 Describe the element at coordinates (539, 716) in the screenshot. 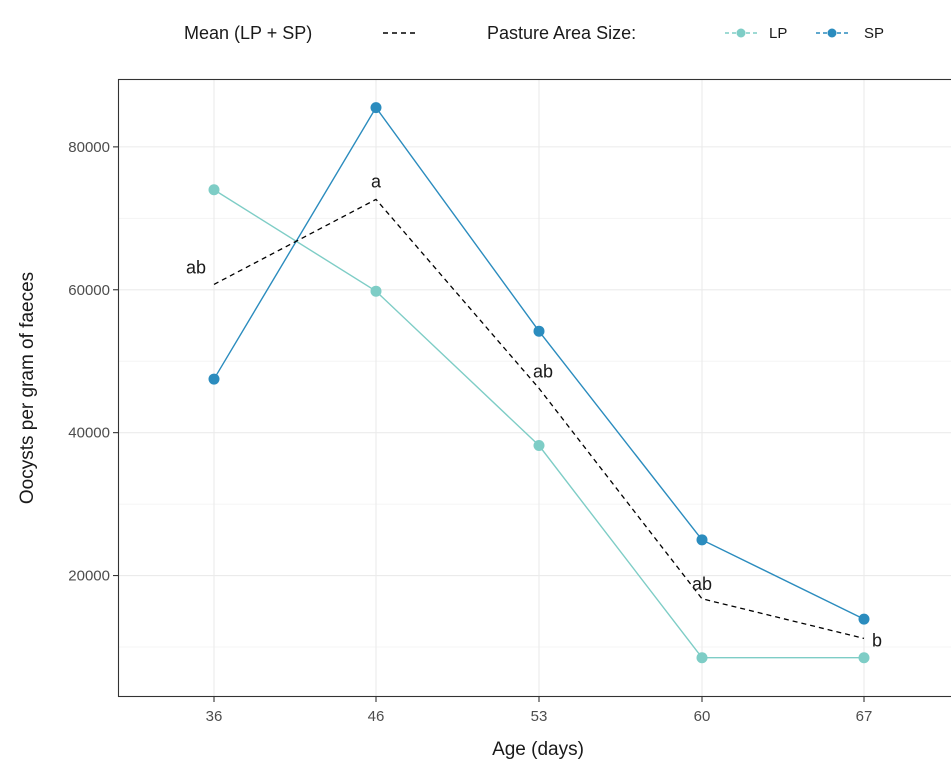

I see `x-tick-label: 53` at that location.